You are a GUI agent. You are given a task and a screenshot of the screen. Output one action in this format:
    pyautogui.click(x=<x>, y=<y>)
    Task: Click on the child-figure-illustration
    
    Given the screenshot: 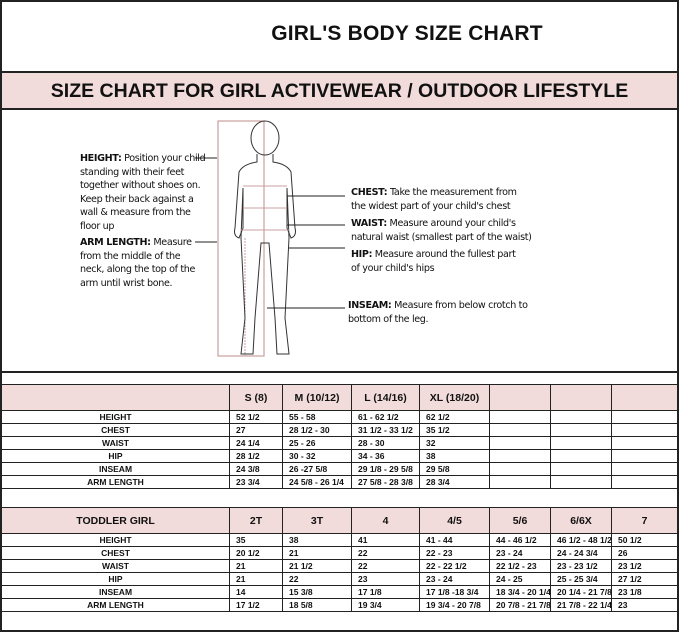 What is the action you would take?
    pyautogui.click(x=270, y=238)
    